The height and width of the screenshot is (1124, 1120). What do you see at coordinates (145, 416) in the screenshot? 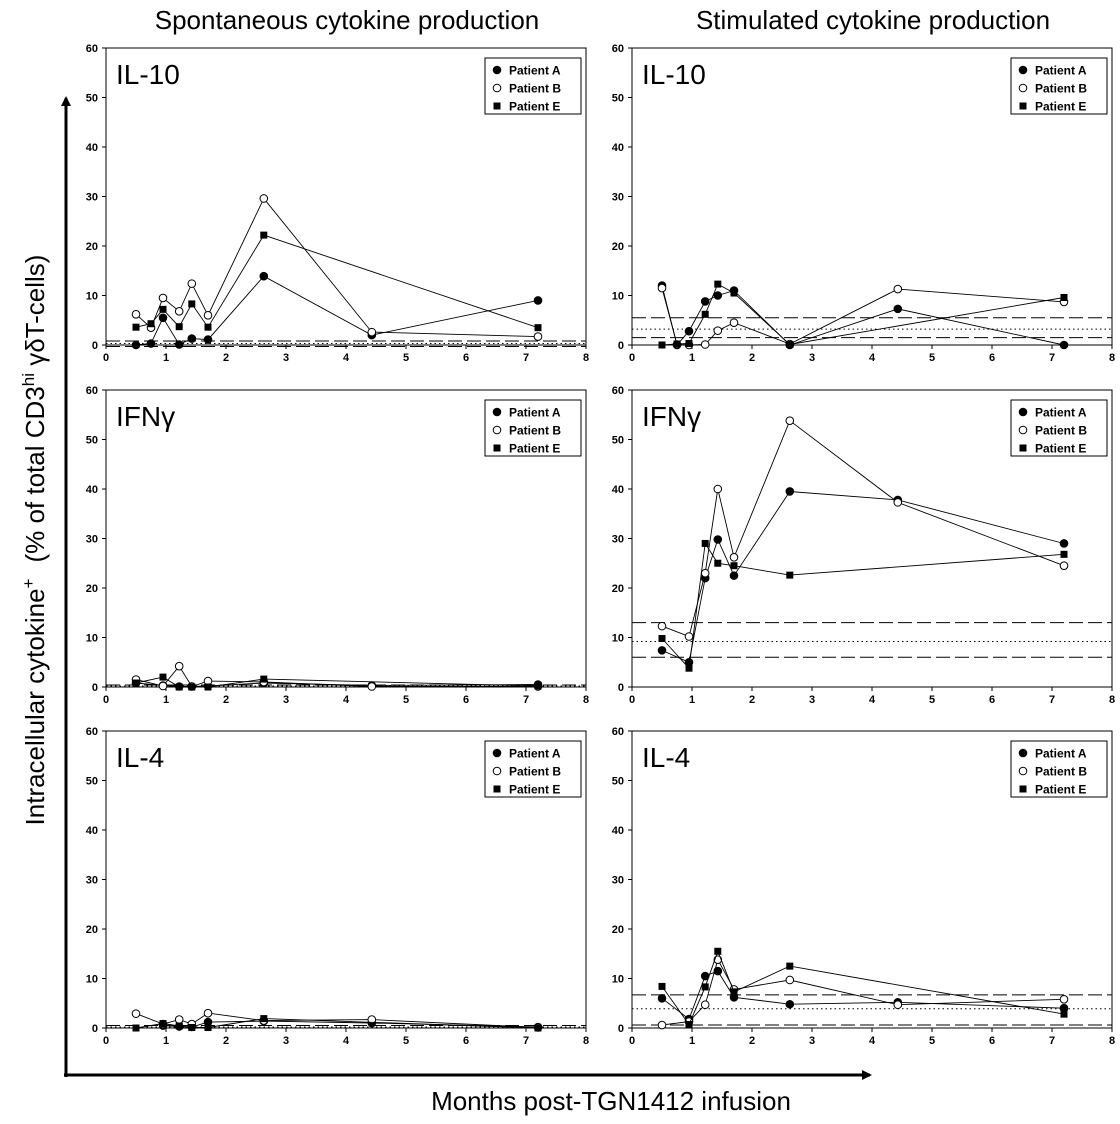
I see `panel-label: IFNγ` at bounding box center [145, 416].